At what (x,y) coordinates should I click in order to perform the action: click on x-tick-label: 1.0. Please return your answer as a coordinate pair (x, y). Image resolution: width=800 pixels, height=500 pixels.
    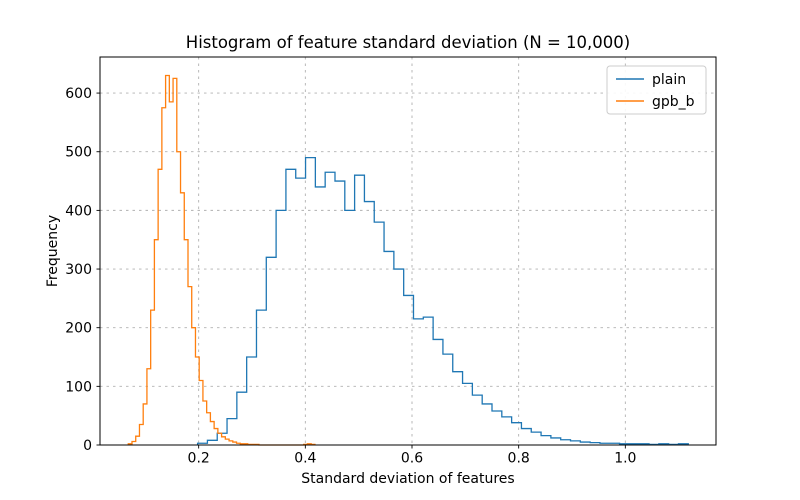
    Looking at the image, I should click on (625, 459).